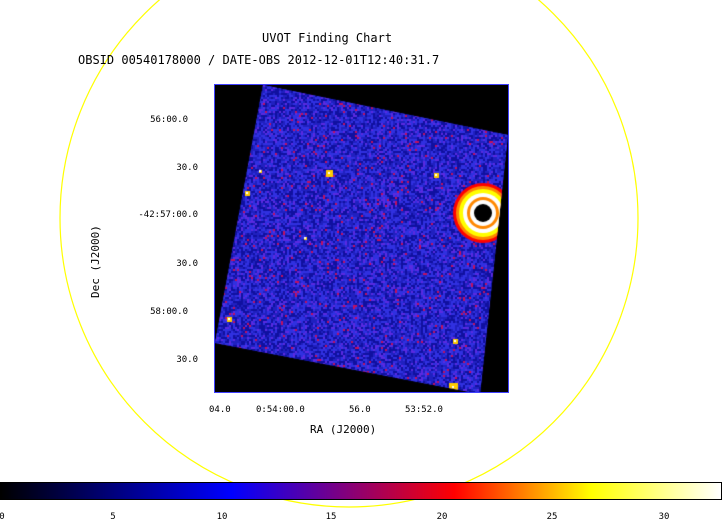  I want to click on colorbar-tick: 25, so click(552, 517).